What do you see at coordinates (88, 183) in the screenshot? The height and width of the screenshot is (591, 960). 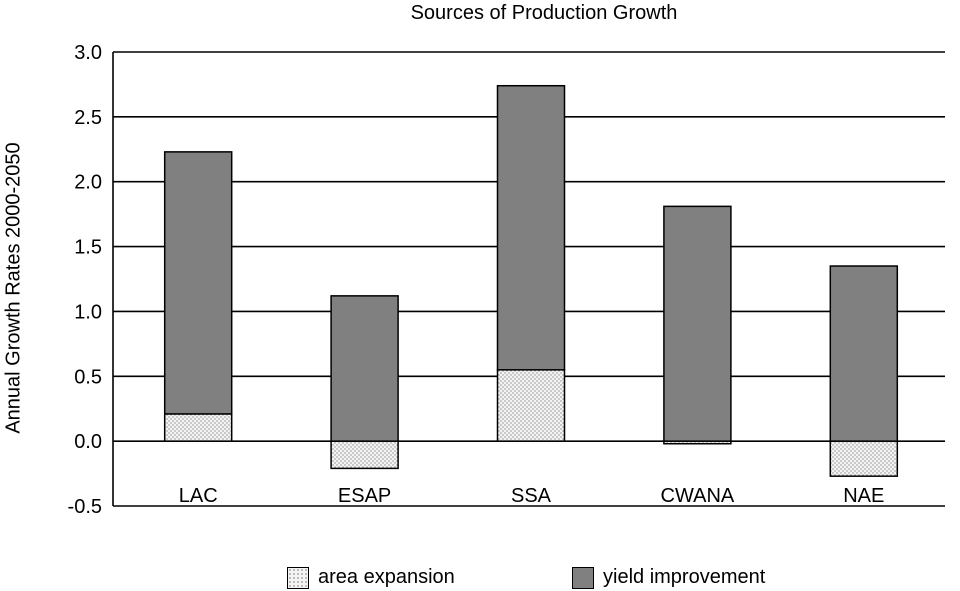 I see `y-tick-label: 2.0` at bounding box center [88, 183].